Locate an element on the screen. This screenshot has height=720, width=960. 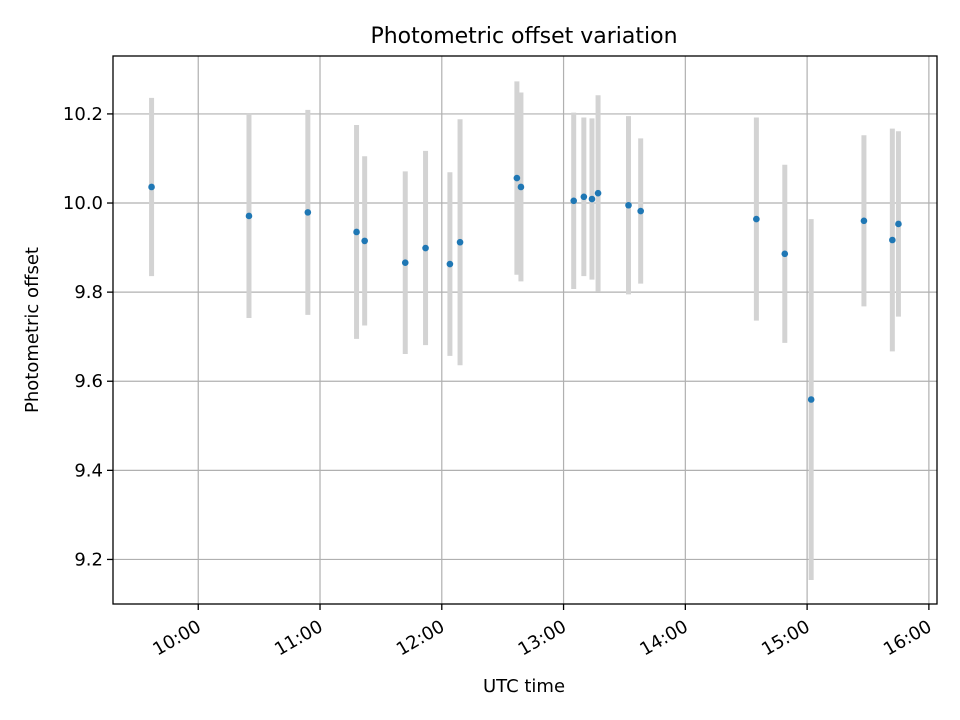
y-tick-label: 9.4 is located at coordinates (88, 470).